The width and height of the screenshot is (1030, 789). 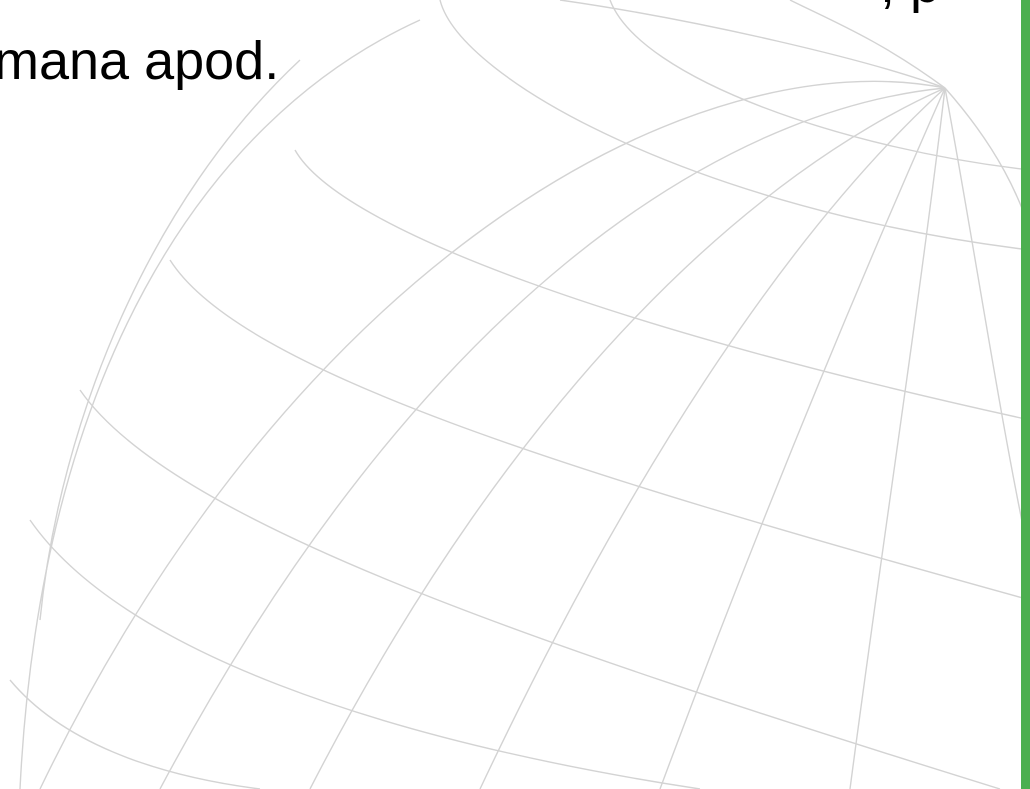 What do you see at coordinates (1025, 394) in the screenshot?
I see `accent-bar` at bounding box center [1025, 394].